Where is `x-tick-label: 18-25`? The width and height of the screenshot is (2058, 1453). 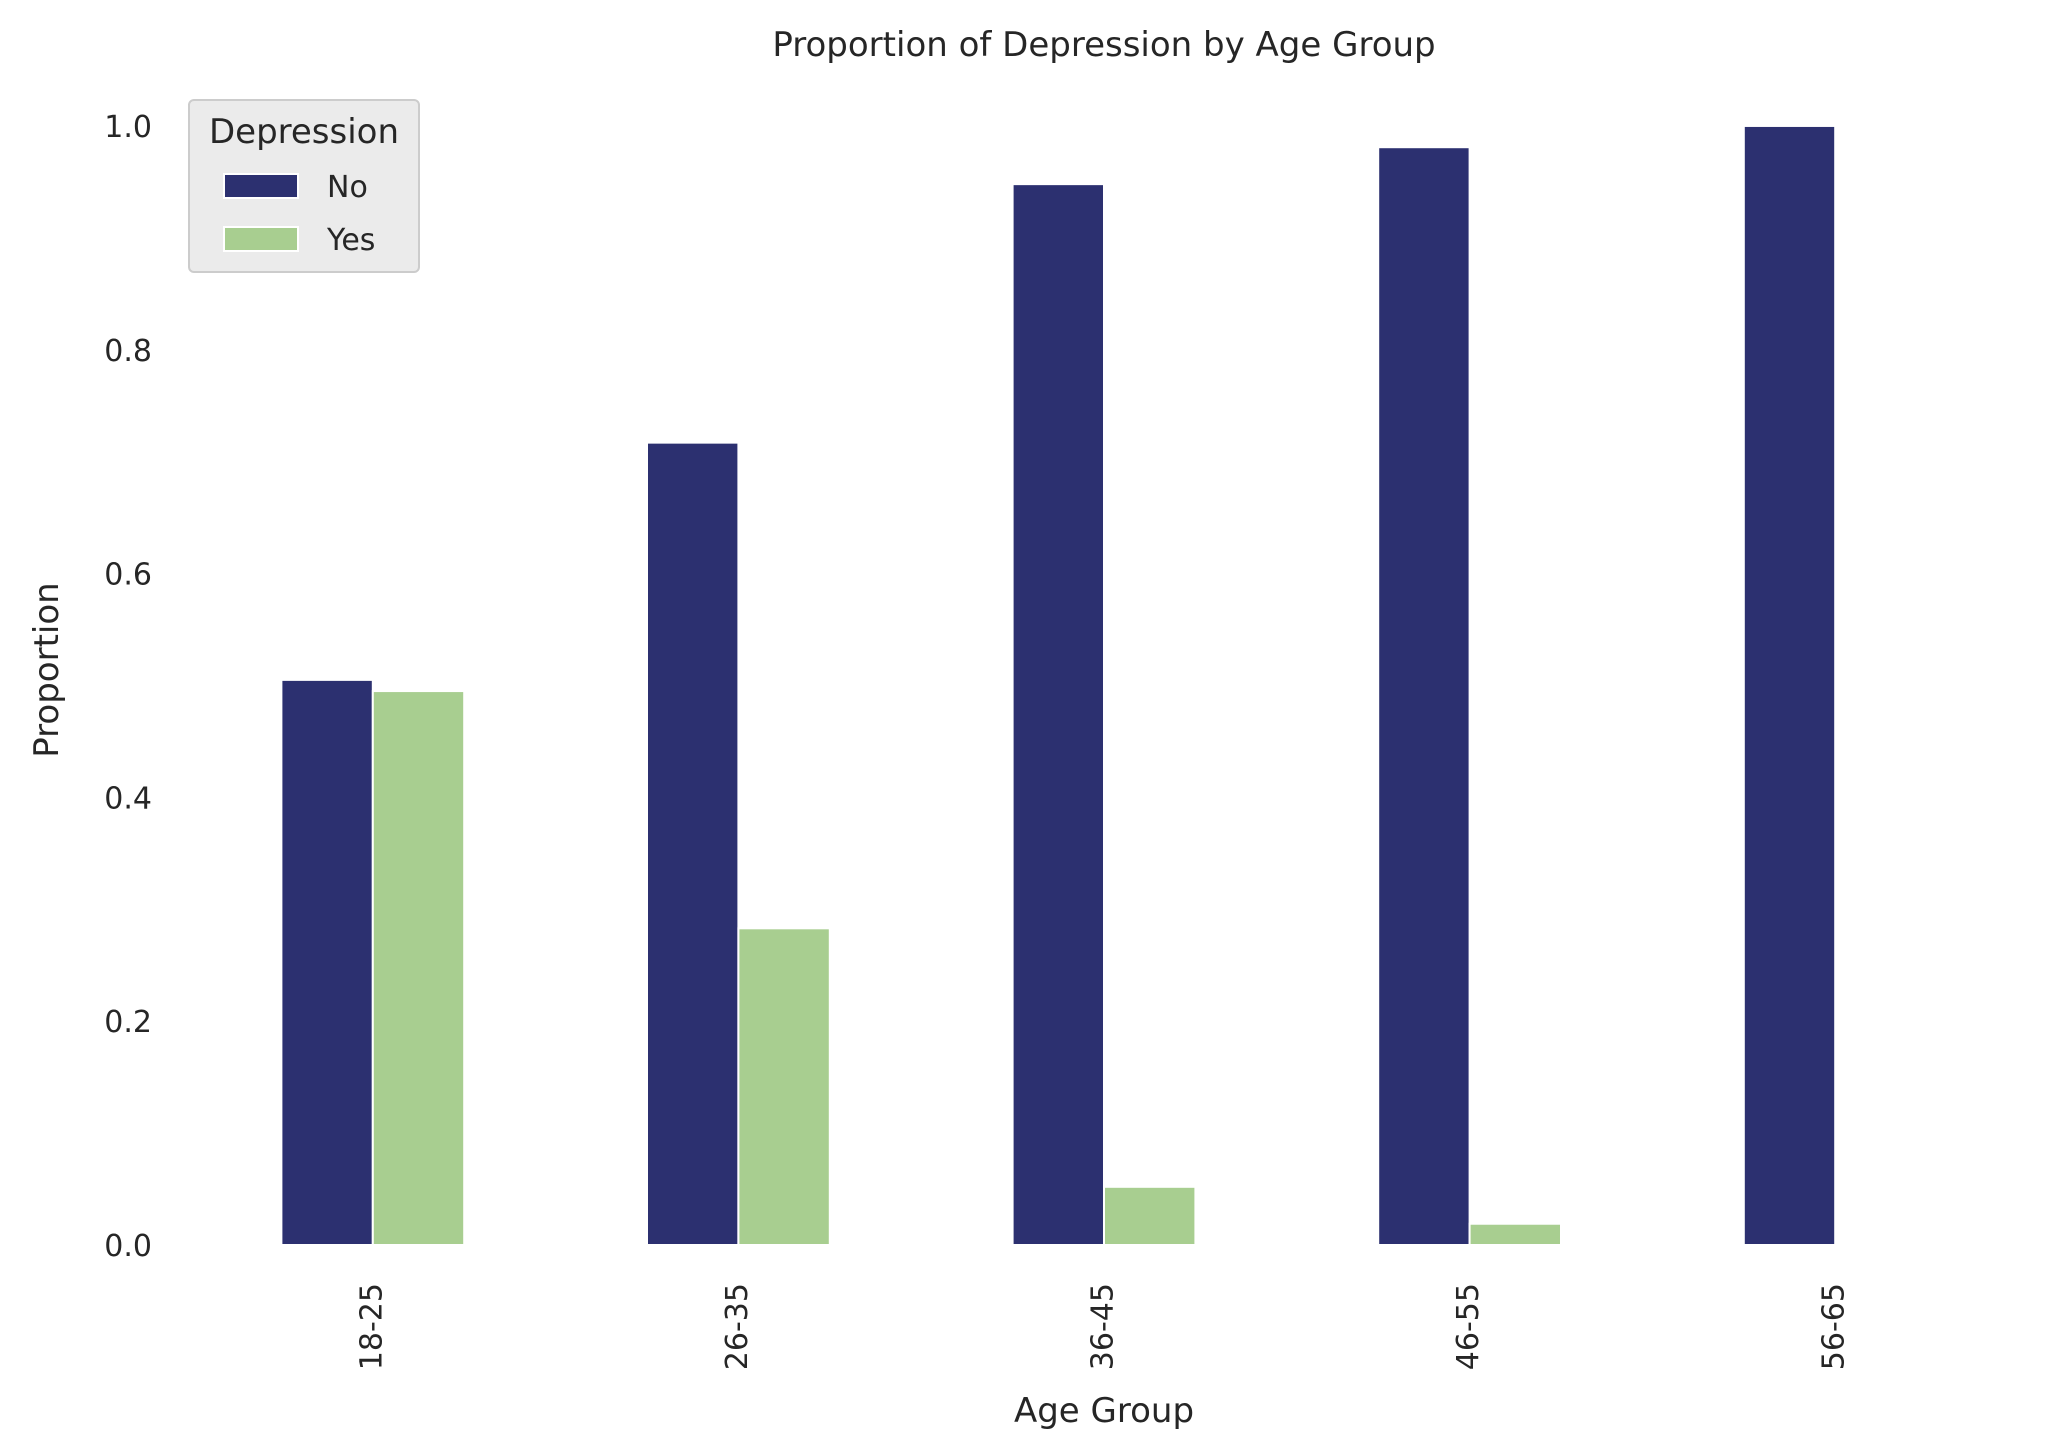
x-tick-label: 18-25 is located at coordinates (371, 1326).